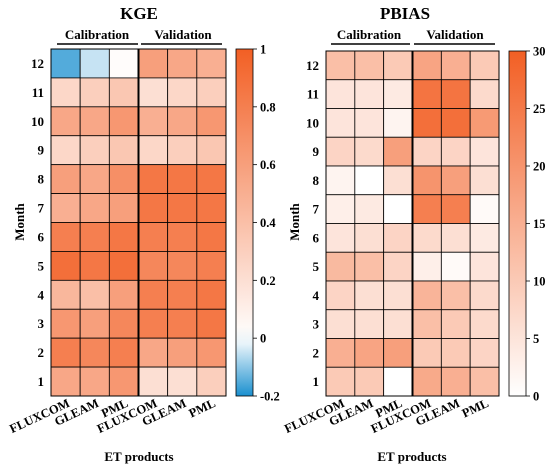  Describe the element at coordinates (369, 209) in the screenshot. I see `pbias-cell-m7-c2` at that location.